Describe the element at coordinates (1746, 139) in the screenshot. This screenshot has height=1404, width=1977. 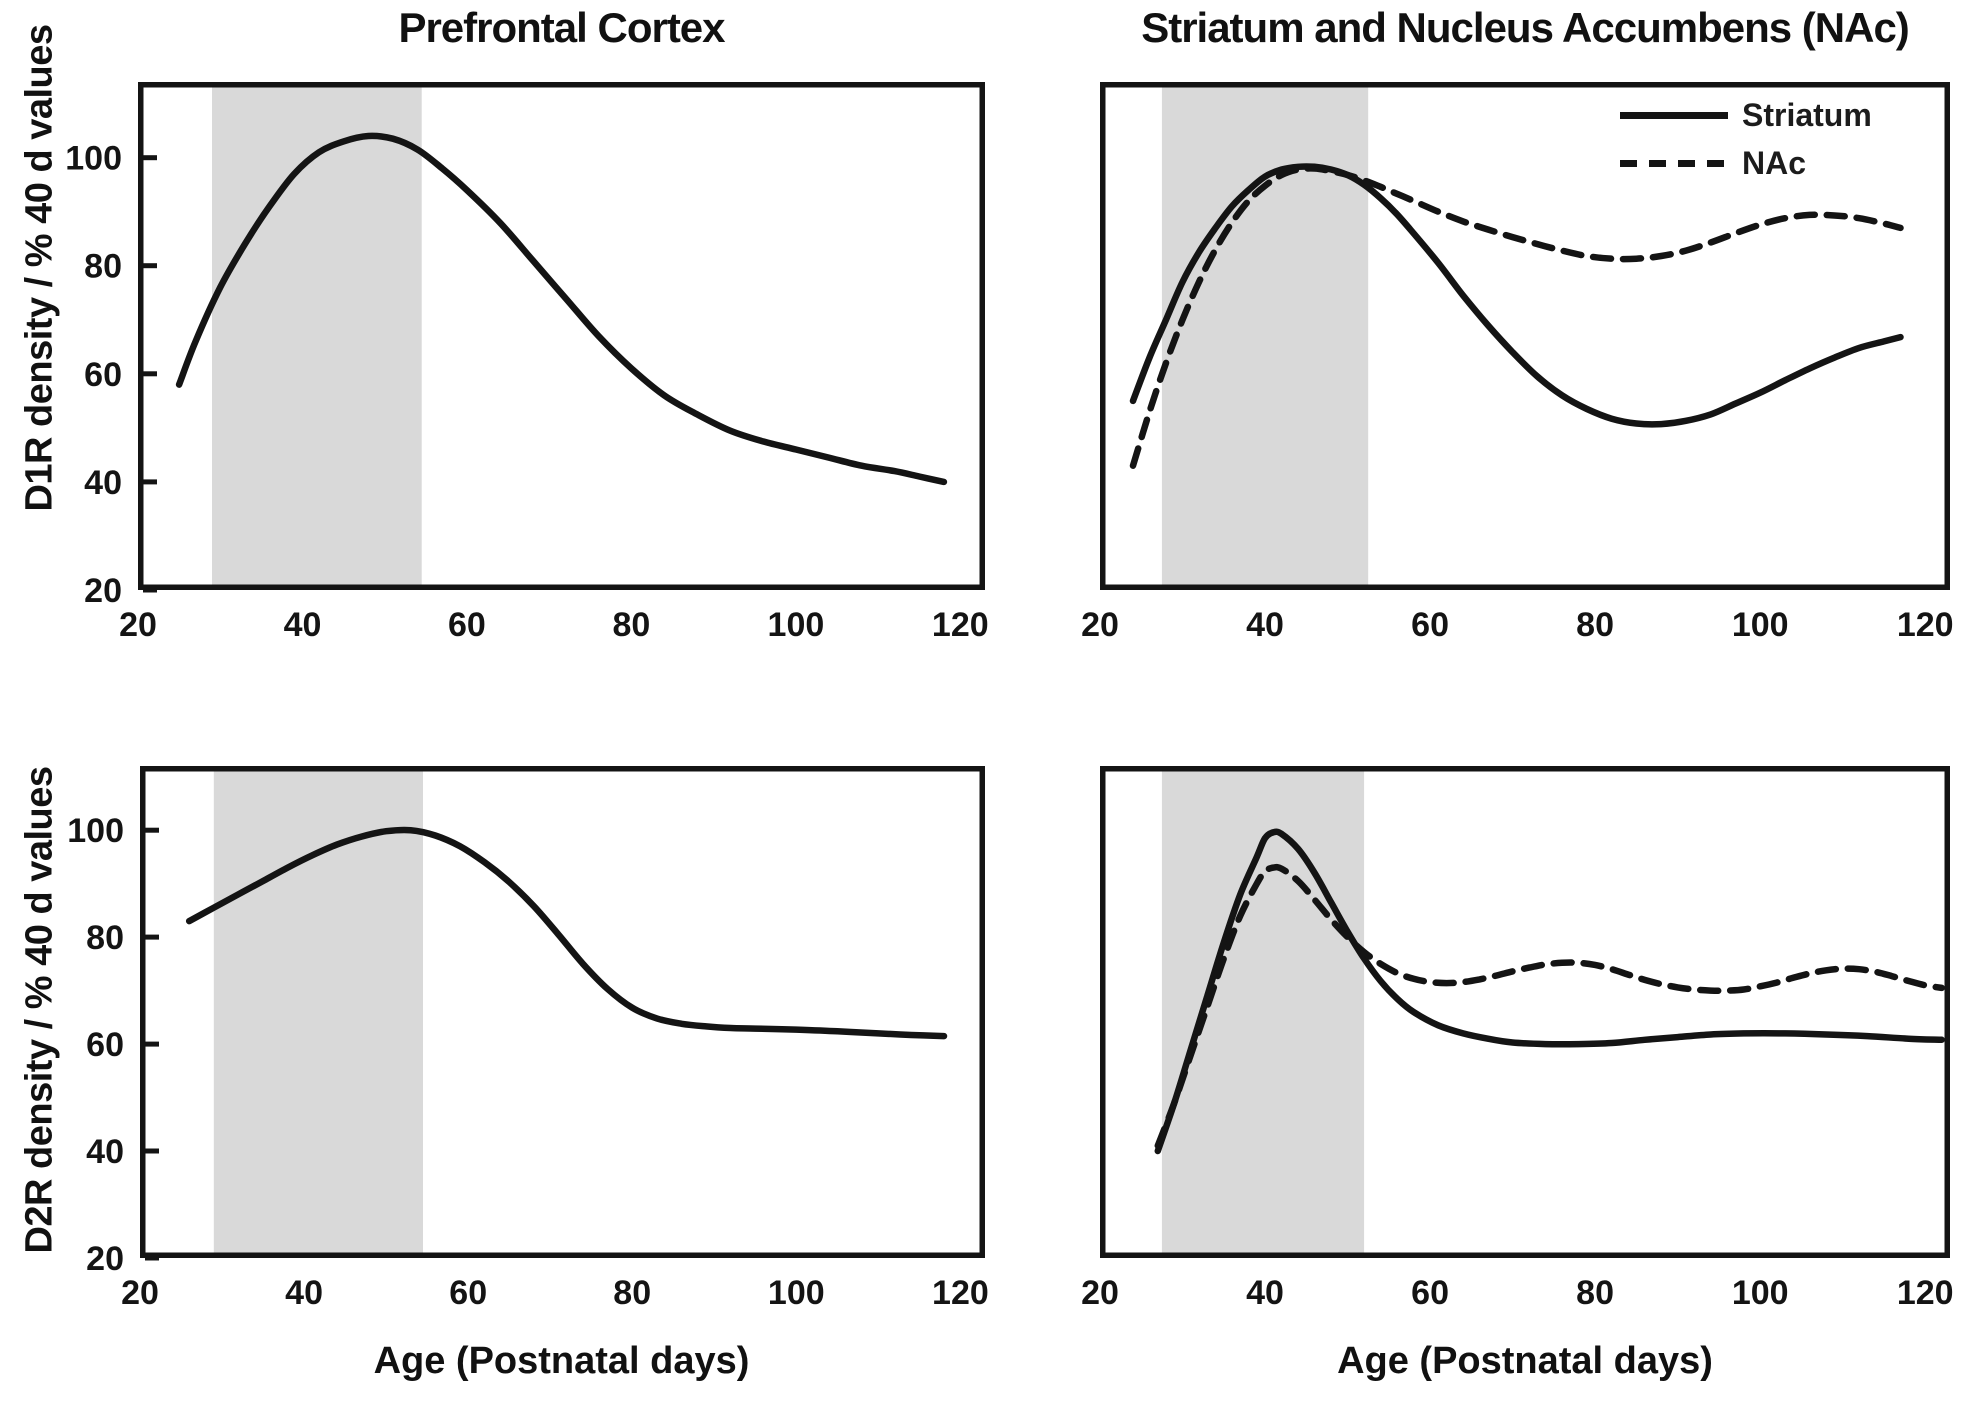
I see `legend: Striatum NAc` at that location.